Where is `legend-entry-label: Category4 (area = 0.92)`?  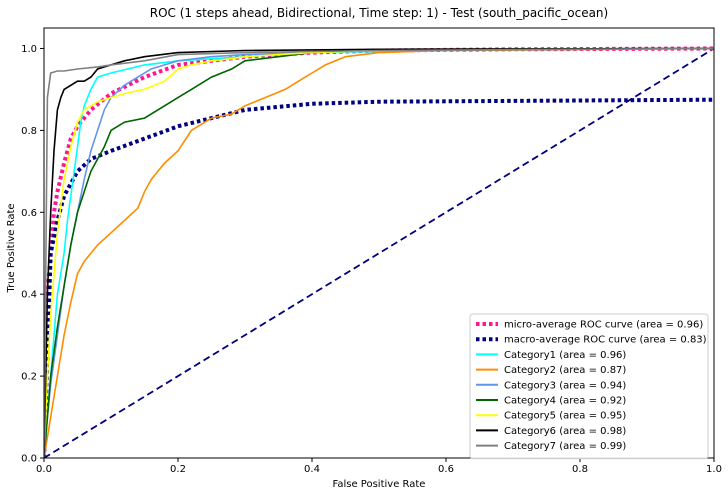
legend-entry-label: Category4 (area = 0.92) is located at coordinates (565, 401).